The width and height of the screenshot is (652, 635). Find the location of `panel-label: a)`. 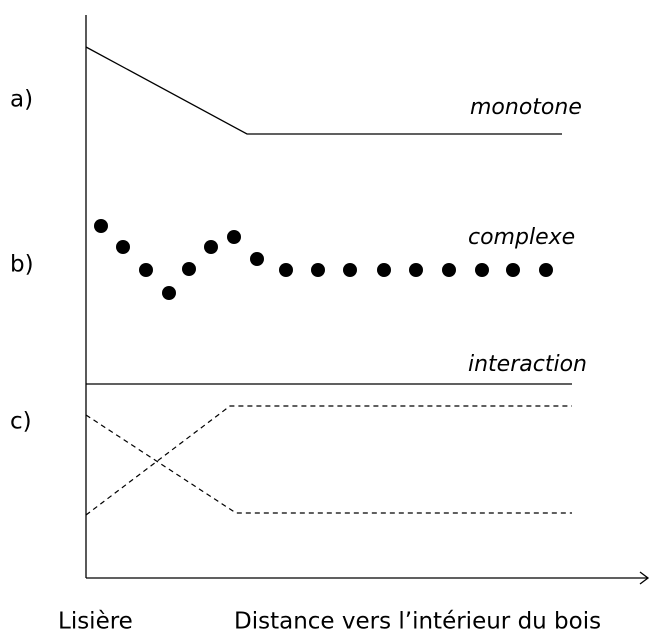

panel-label: a) is located at coordinates (21, 100).